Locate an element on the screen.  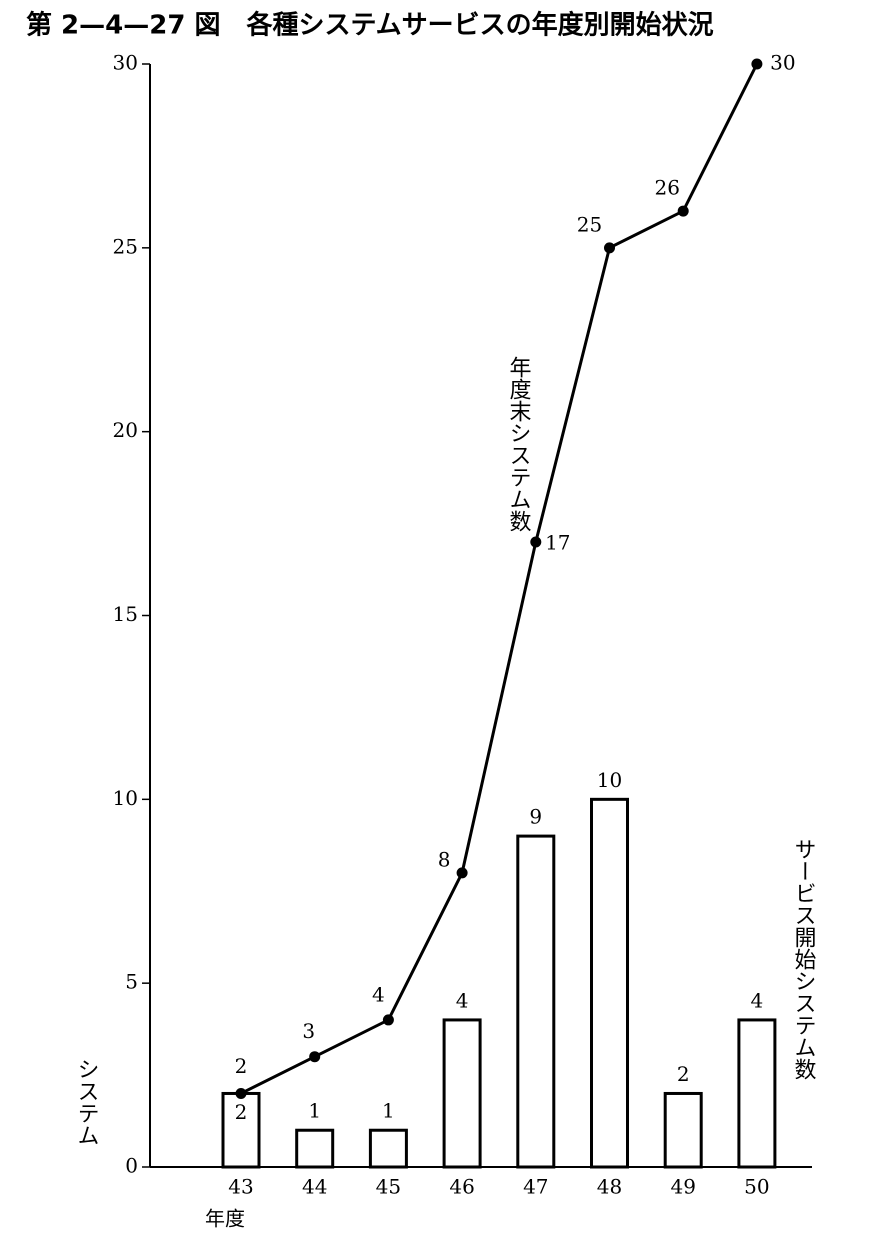
x-tick-label: 45 is located at coordinates (388, 1187).